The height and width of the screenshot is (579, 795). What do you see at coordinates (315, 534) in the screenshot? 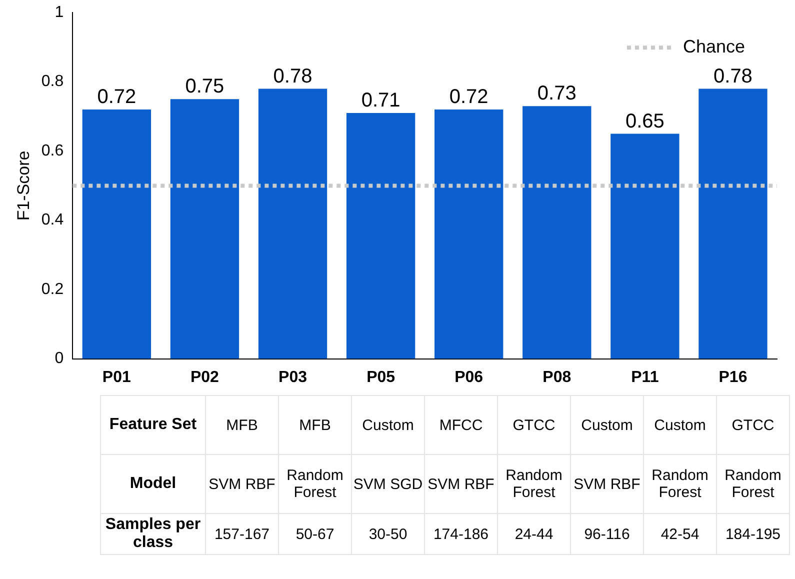
I see `text: 50-67` at bounding box center [315, 534].